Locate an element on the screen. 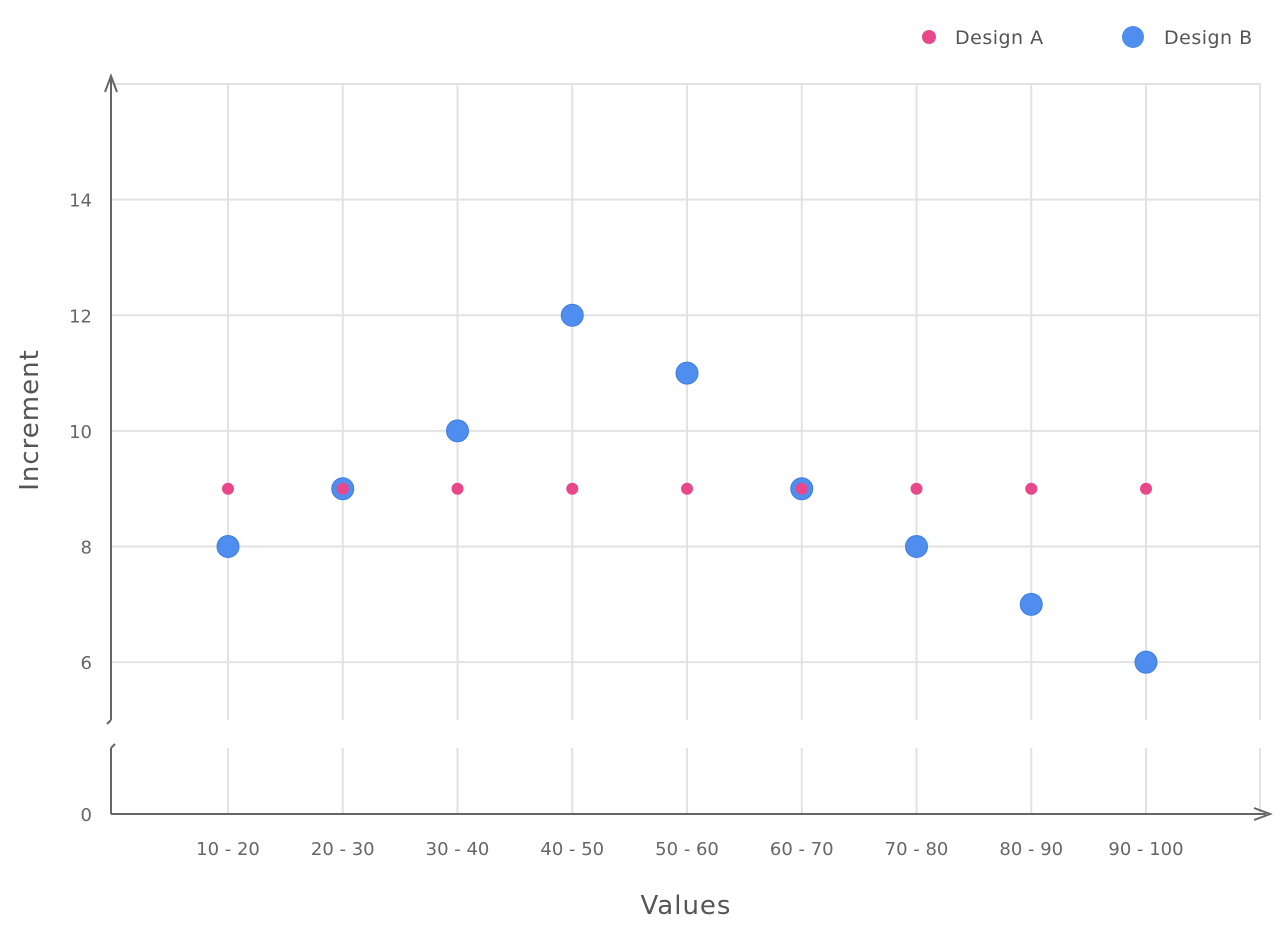  x-tick-label: 30 - 40 is located at coordinates (458, 849).